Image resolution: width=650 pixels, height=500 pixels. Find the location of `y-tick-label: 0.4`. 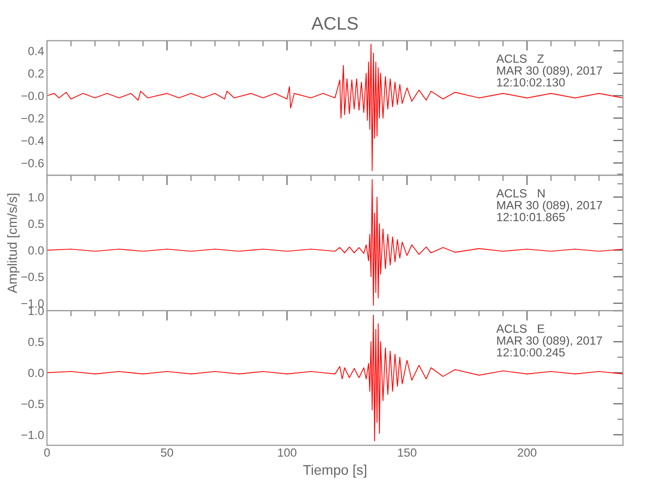

y-tick-label: 0.4 is located at coordinates (36, 51).